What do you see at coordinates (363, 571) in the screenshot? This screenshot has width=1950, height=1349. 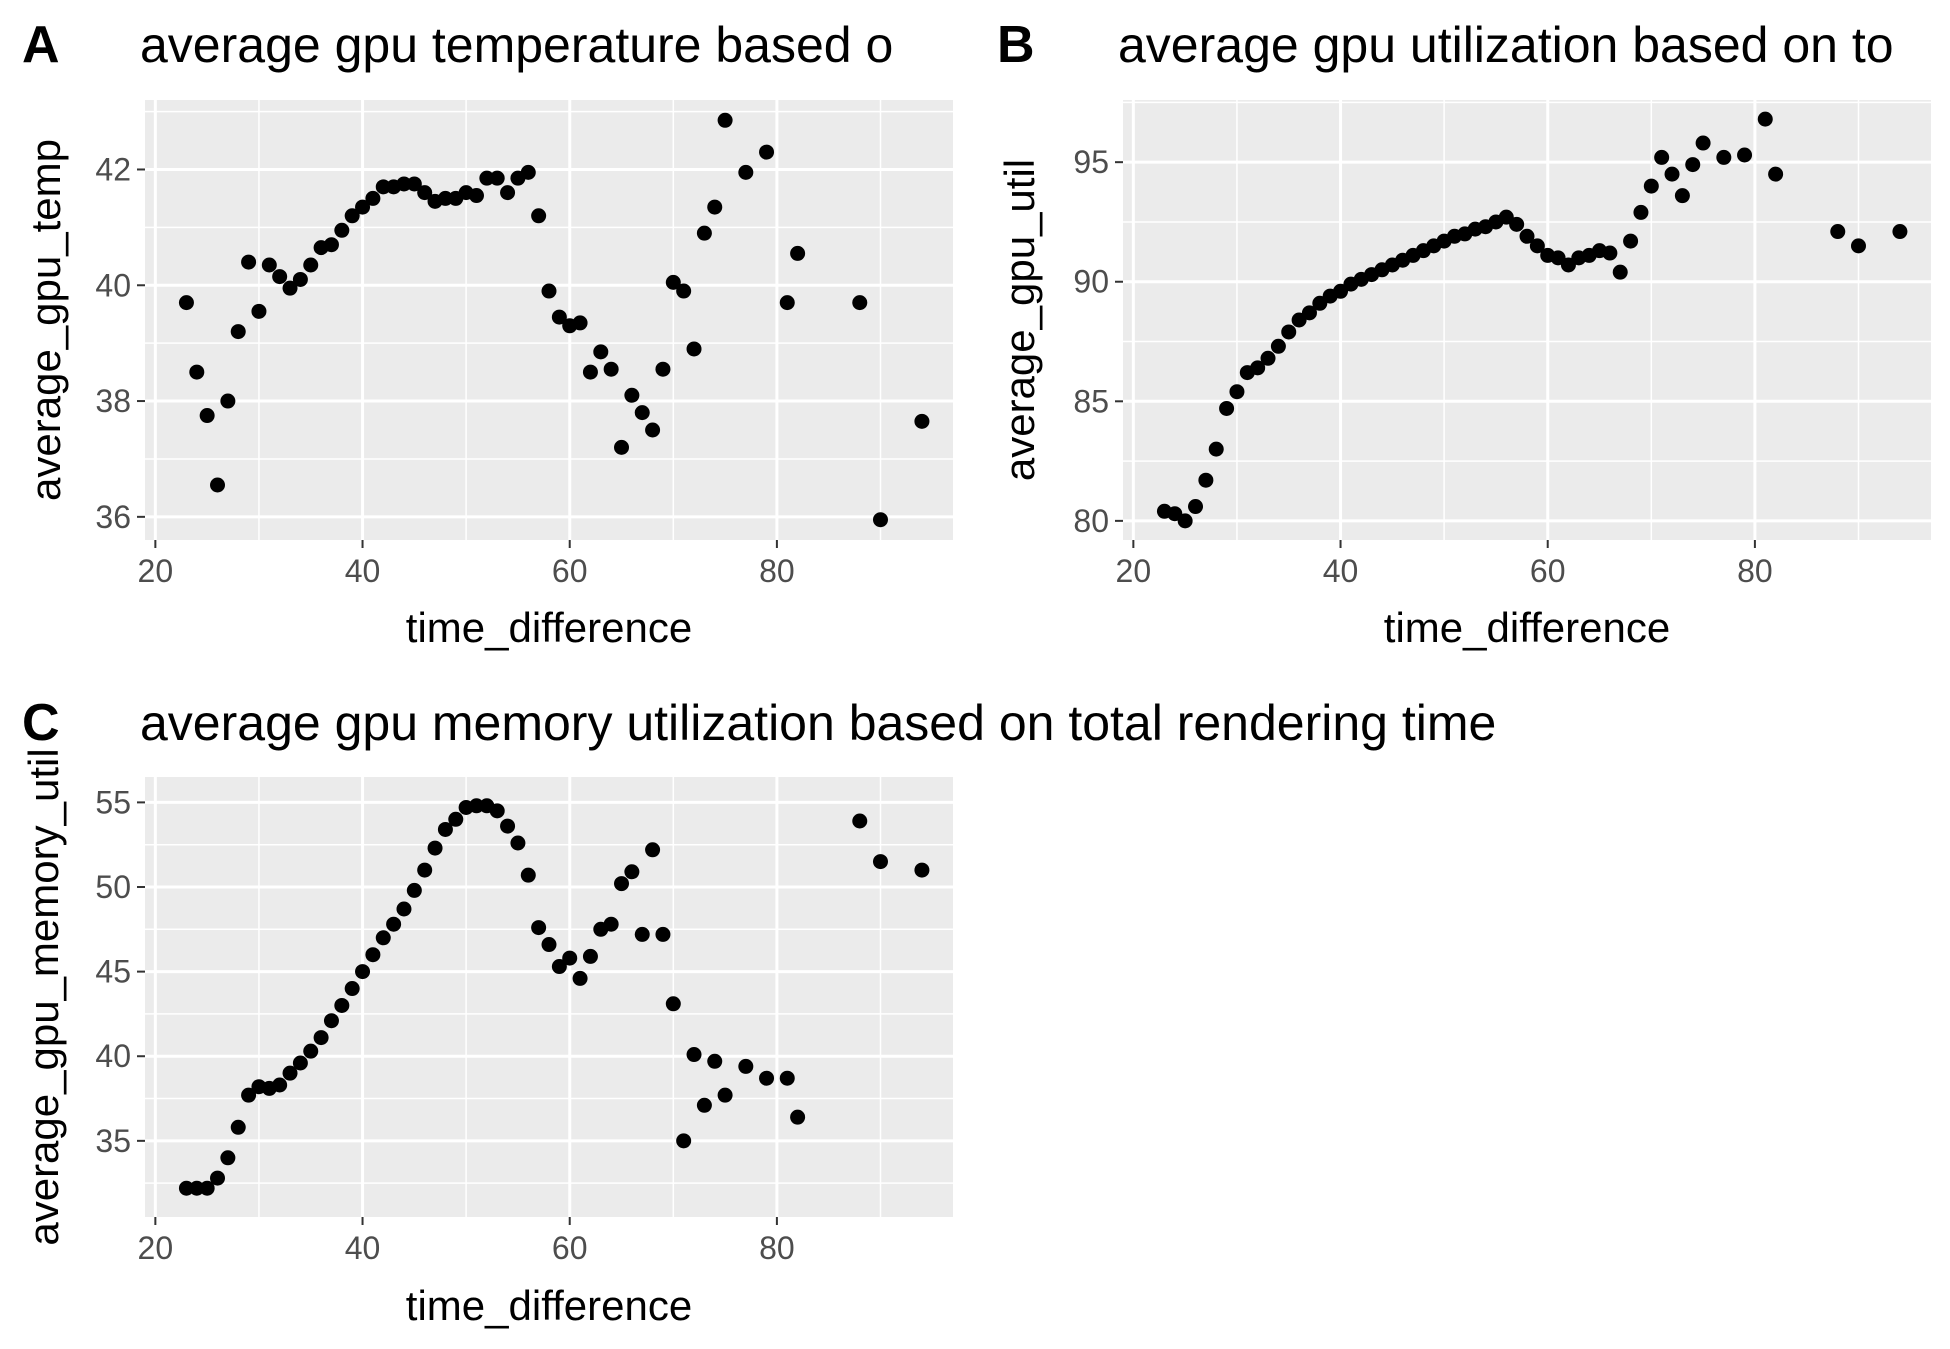 I see `panel-a-x-tick-label: 40` at bounding box center [363, 571].